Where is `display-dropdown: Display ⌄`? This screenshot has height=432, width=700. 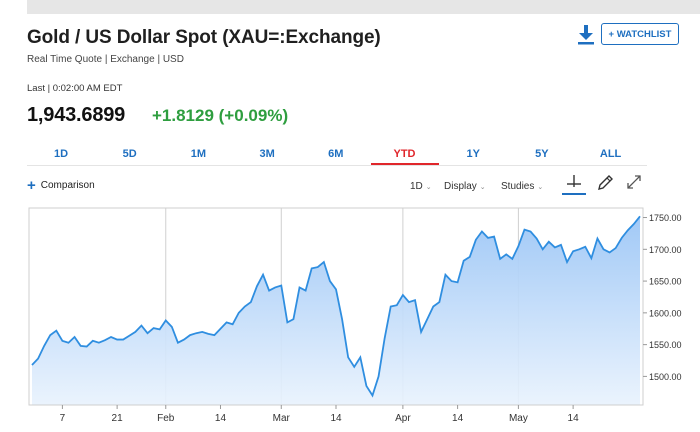 display-dropdown: Display ⌄ is located at coordinates (465, 186).